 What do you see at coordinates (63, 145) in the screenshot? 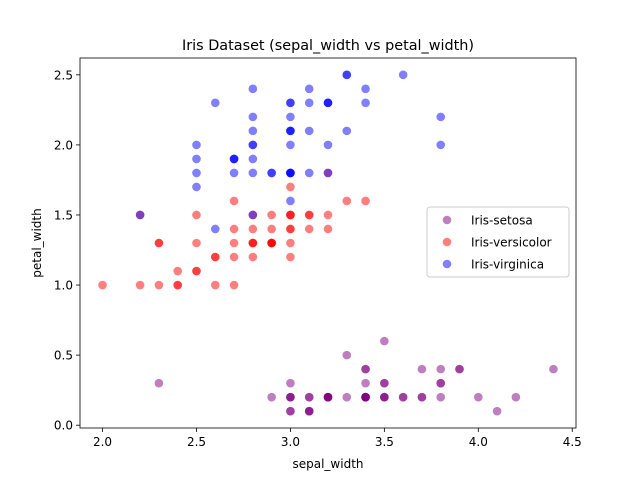
I see `y-tick-label: 2.0` at bounding box center [63, 145].